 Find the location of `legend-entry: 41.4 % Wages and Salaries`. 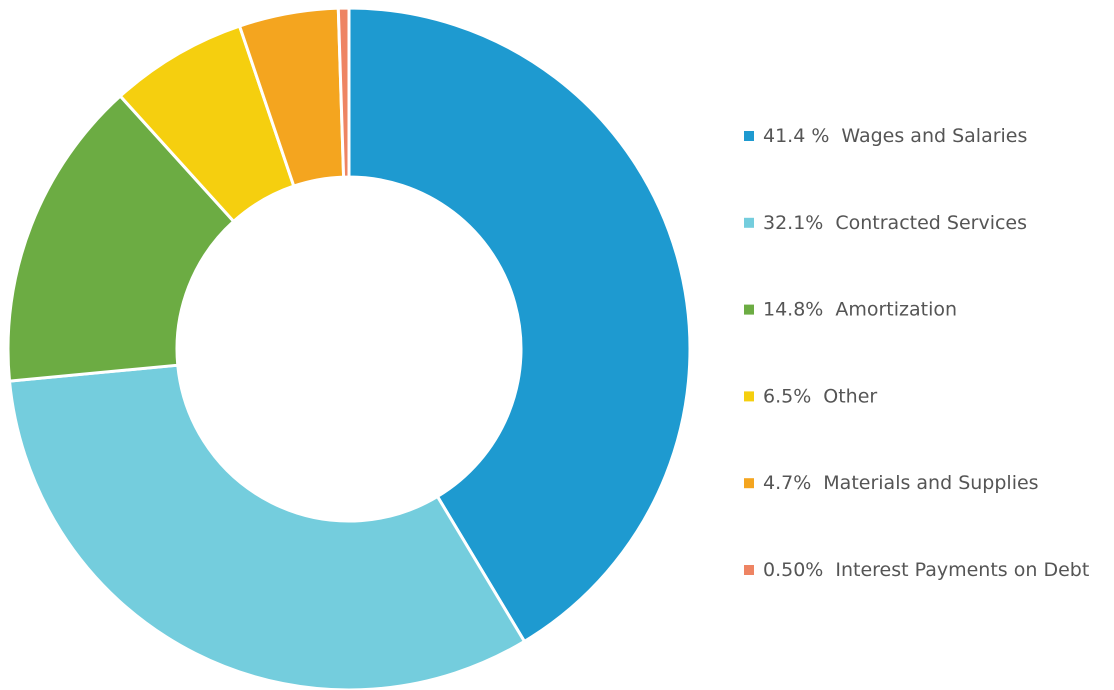

legend-entry: 41.4 % Wages and Salaries is located at coordinates (895, 136).